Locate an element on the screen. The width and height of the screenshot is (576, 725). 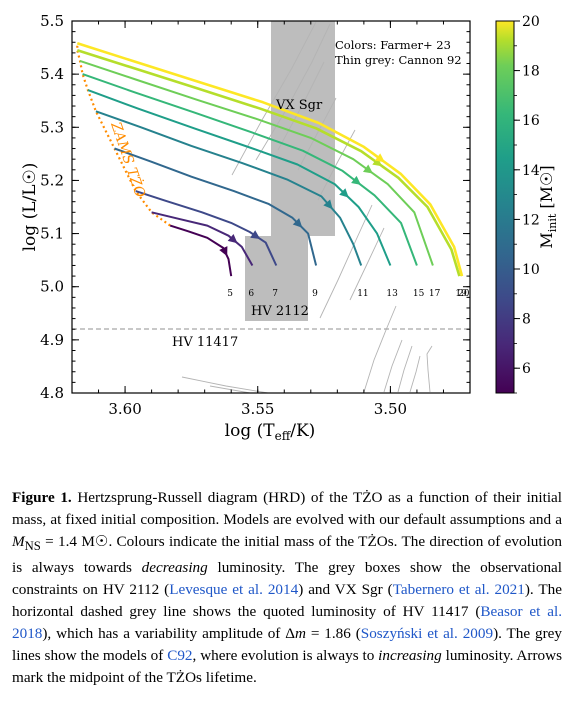
colorbar-tick-label: 12 is located at coordinates (531, 220).